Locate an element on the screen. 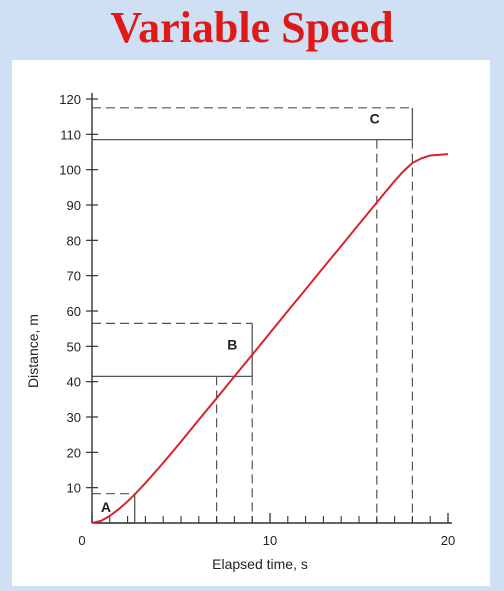 This screenshot has width=504, height=591. y-axis-label: Distance, m is located at coordinates (33, 351).